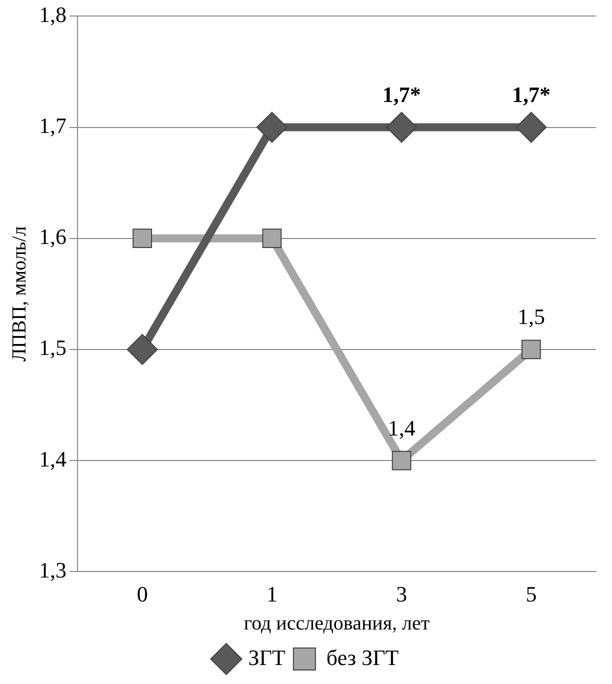 Image resolution: width=612 pixels, height=684 pixels. Describe the element at coordinates (531, 317) in the screenshot. I see `data-label: 1,5` at that location.